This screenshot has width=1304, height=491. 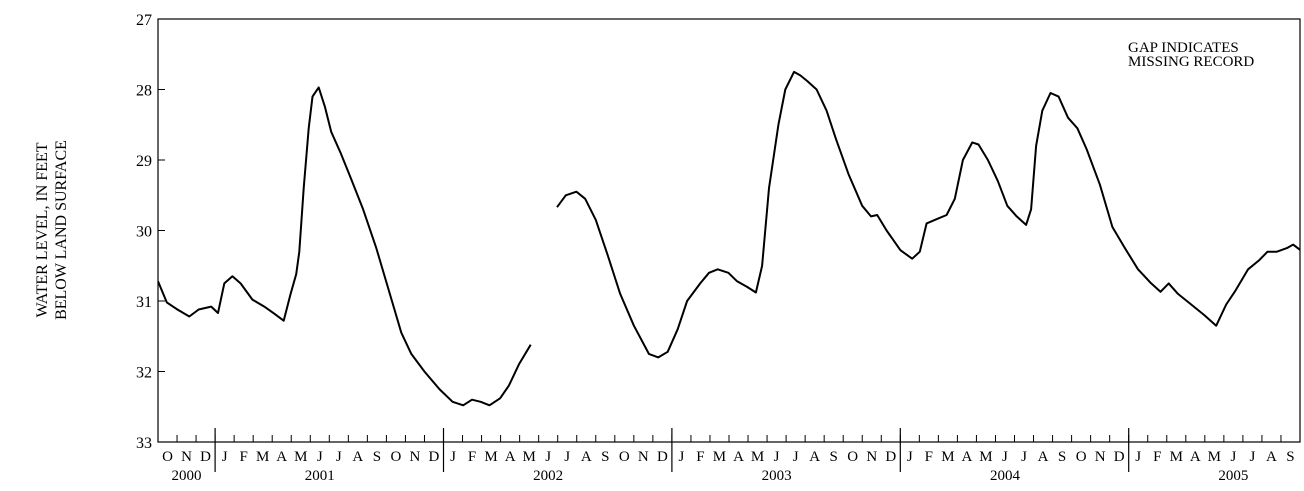 What do you see at coordinates (61, 230) in the screenshot?
I see `y-axis-title-line-2: BELOW LAND SURFACE` at bounding box center [61, 230].